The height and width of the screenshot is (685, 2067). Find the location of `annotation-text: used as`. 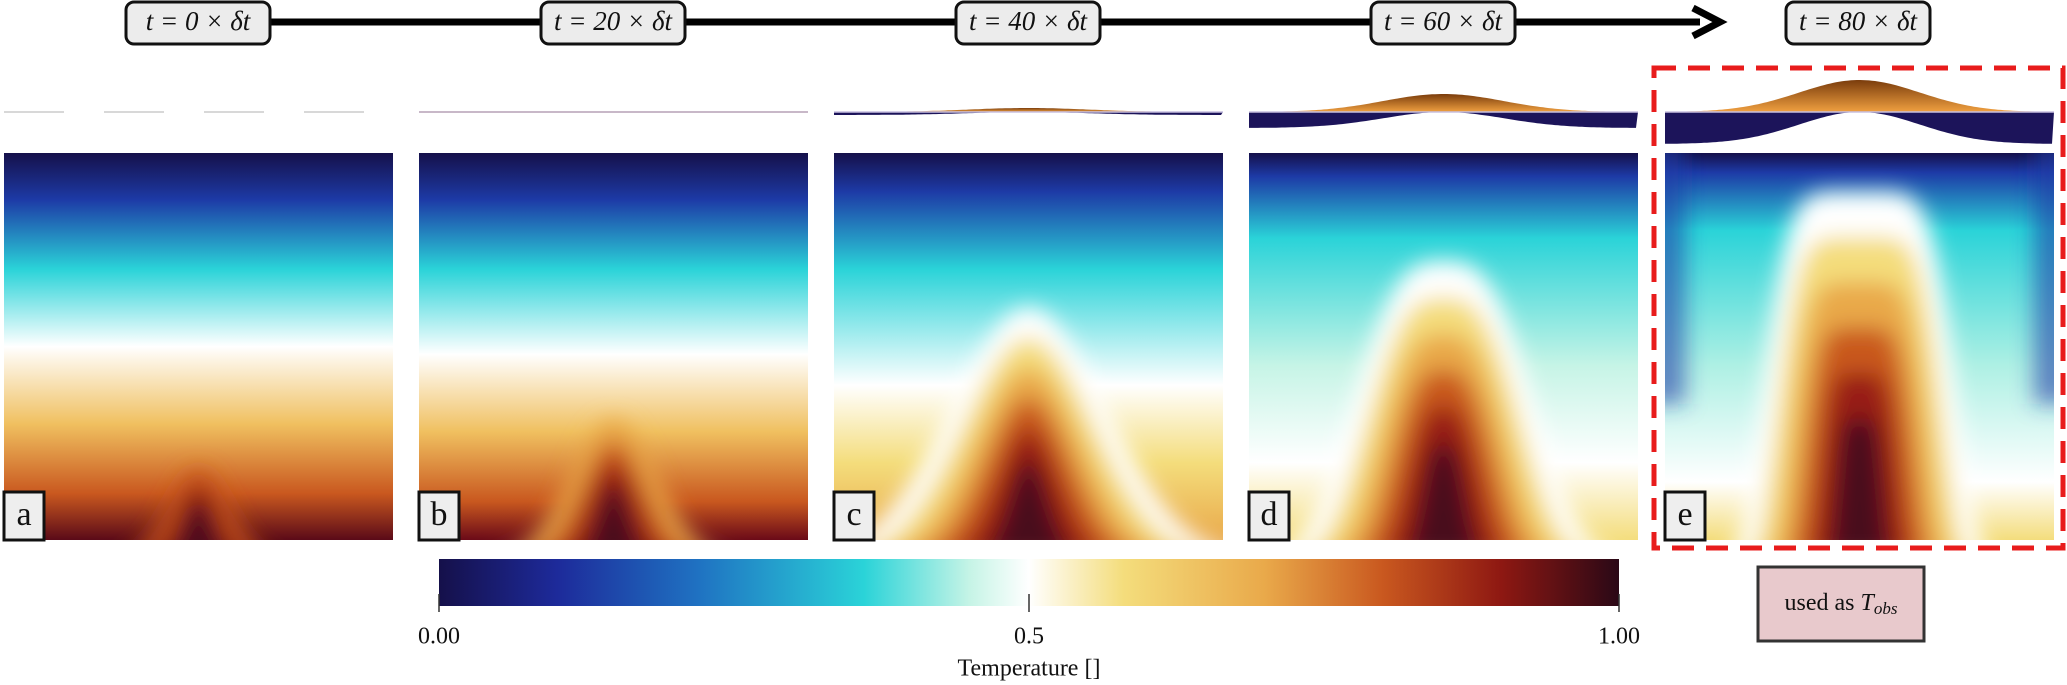

annotation-text: used as is located at coordinates (1820, 603).